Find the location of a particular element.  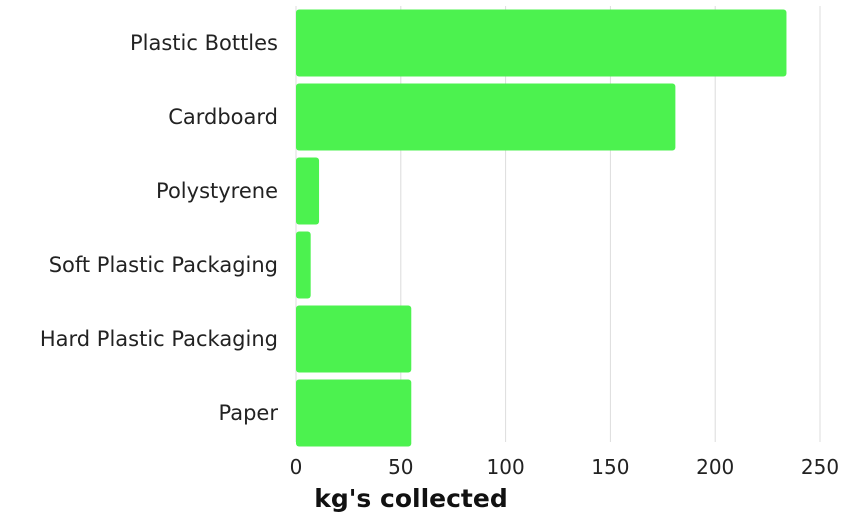

category-label: Paper is located at coordinates (249, 413).